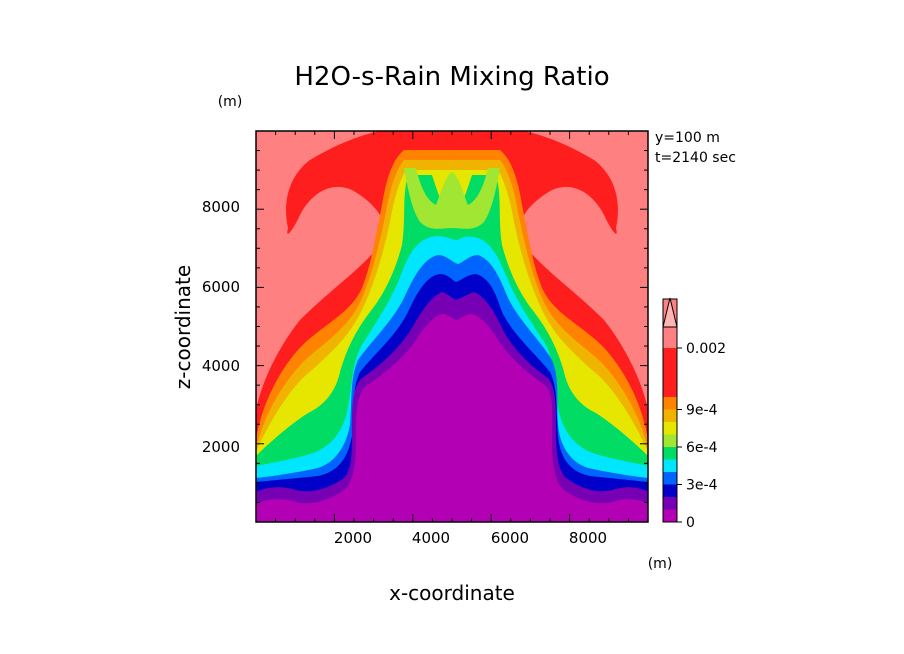 This screenshot has width=904, height=654. Describe the element at coordinates (431, 538) in the screenshot. I see `x-tick-label-4000: 4000` at that location.